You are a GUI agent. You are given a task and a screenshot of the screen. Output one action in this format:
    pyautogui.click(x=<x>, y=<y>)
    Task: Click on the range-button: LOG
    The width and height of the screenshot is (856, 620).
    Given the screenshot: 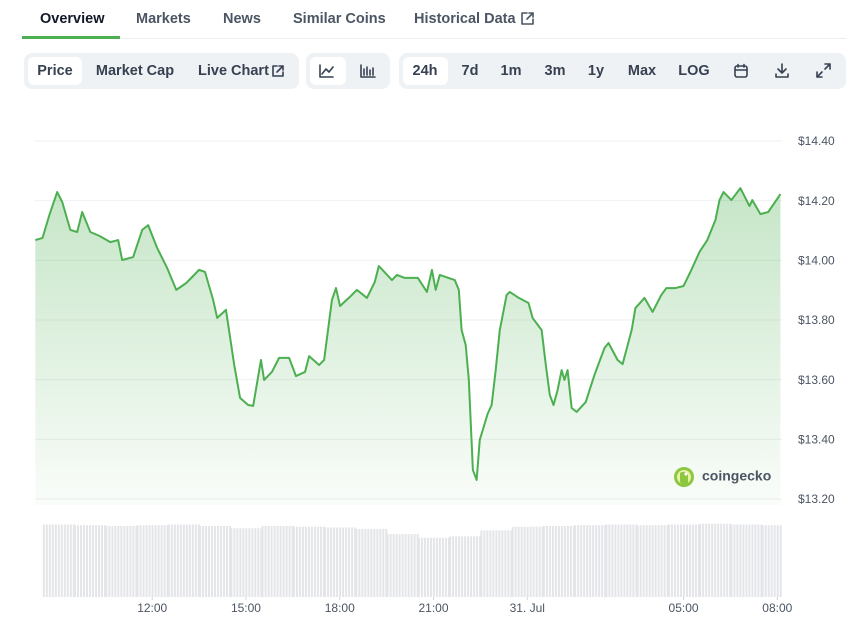 What is the action you would take?
    pyautogui.click(x=693, y=71)
    